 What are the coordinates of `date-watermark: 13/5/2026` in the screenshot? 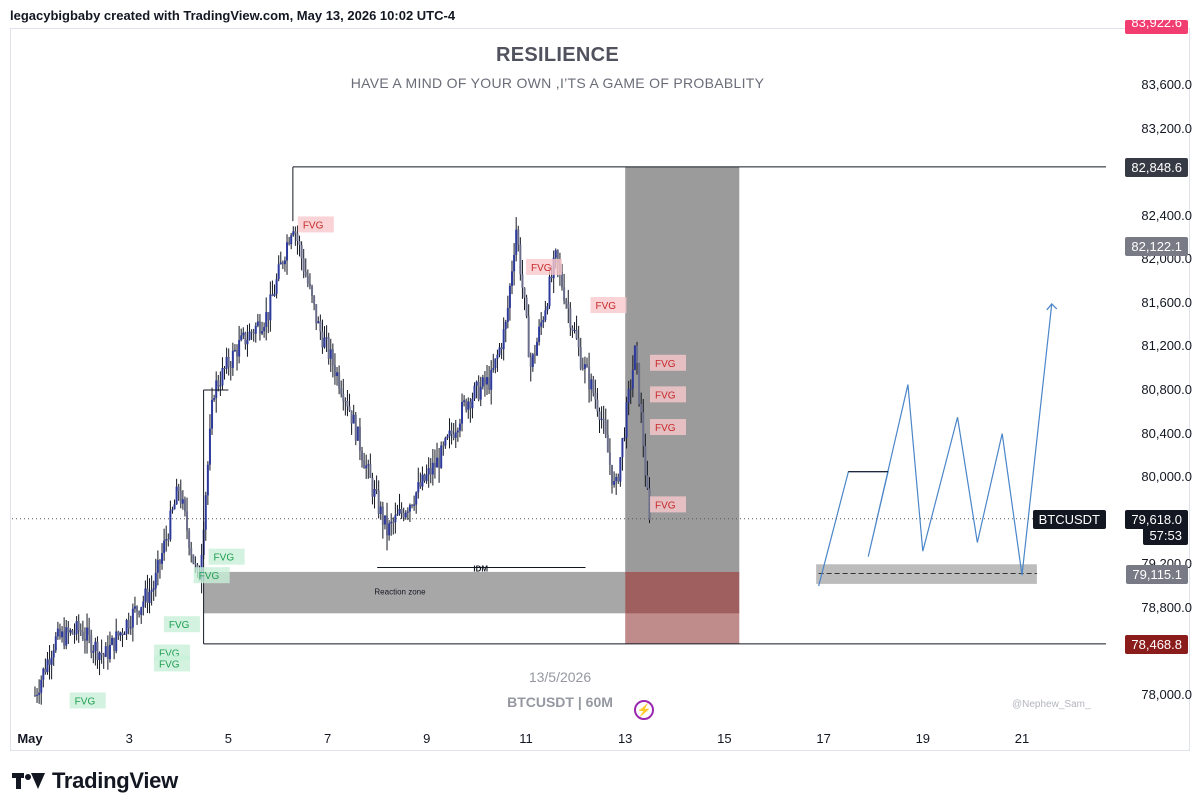 It's located at (560, 677).